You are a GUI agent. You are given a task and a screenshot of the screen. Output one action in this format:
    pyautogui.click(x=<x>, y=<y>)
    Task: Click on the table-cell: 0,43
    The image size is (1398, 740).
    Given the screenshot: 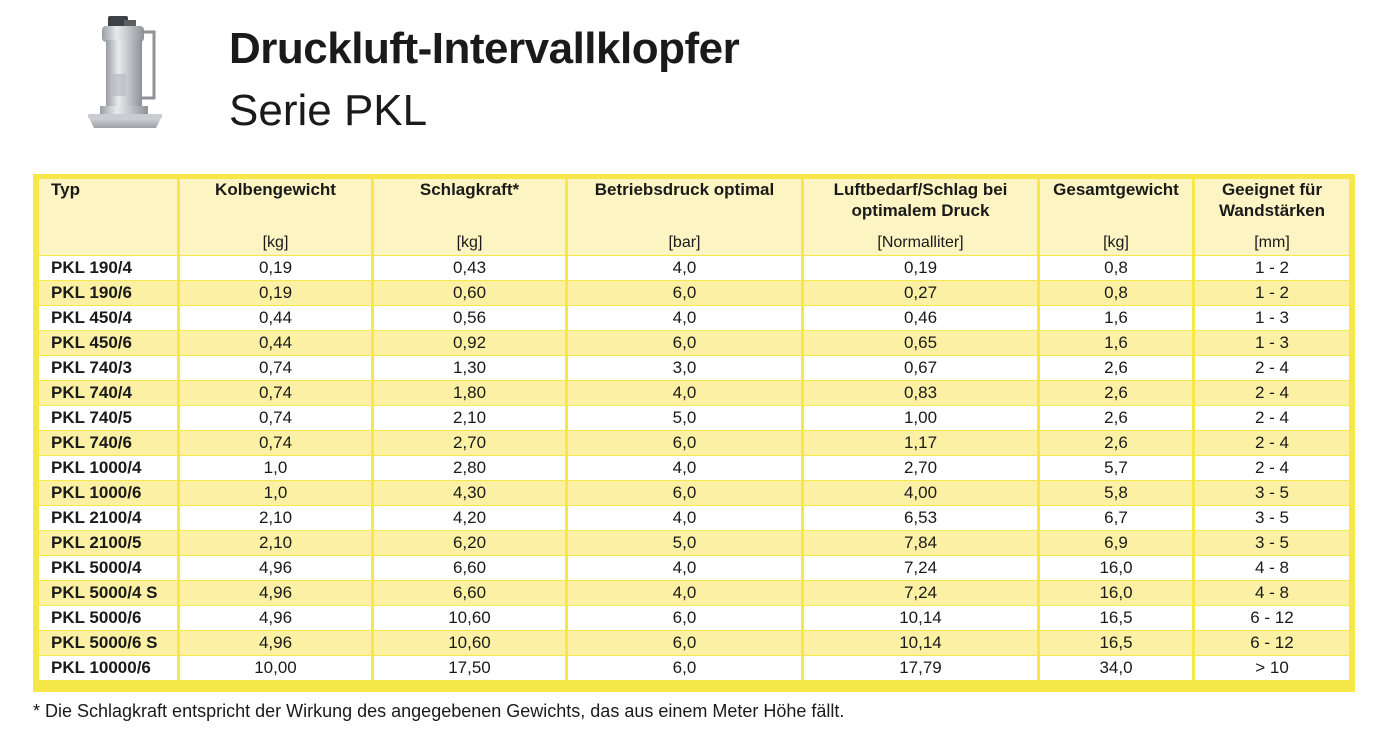 What is the action you would take?
    pyautogui.click(x=468, y=267)
    